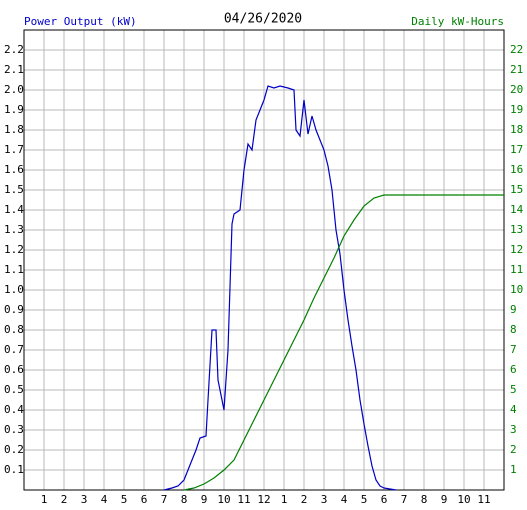 Image resolution: width=527 pixels, height=510 pixels. What do you see at coordinates (516, 189) in the screenshot?
I see `y2-tick-label: 15` at bounding box center [516, 189].